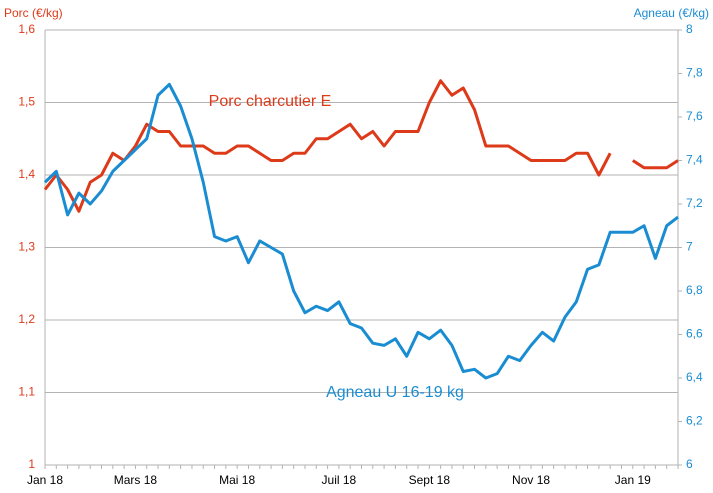 The width and height of the screenshot is (713, 493). Describe the element at coordinates (694, 203) in the screenshot. I see `y2-tick-label: 7,2` at that location.